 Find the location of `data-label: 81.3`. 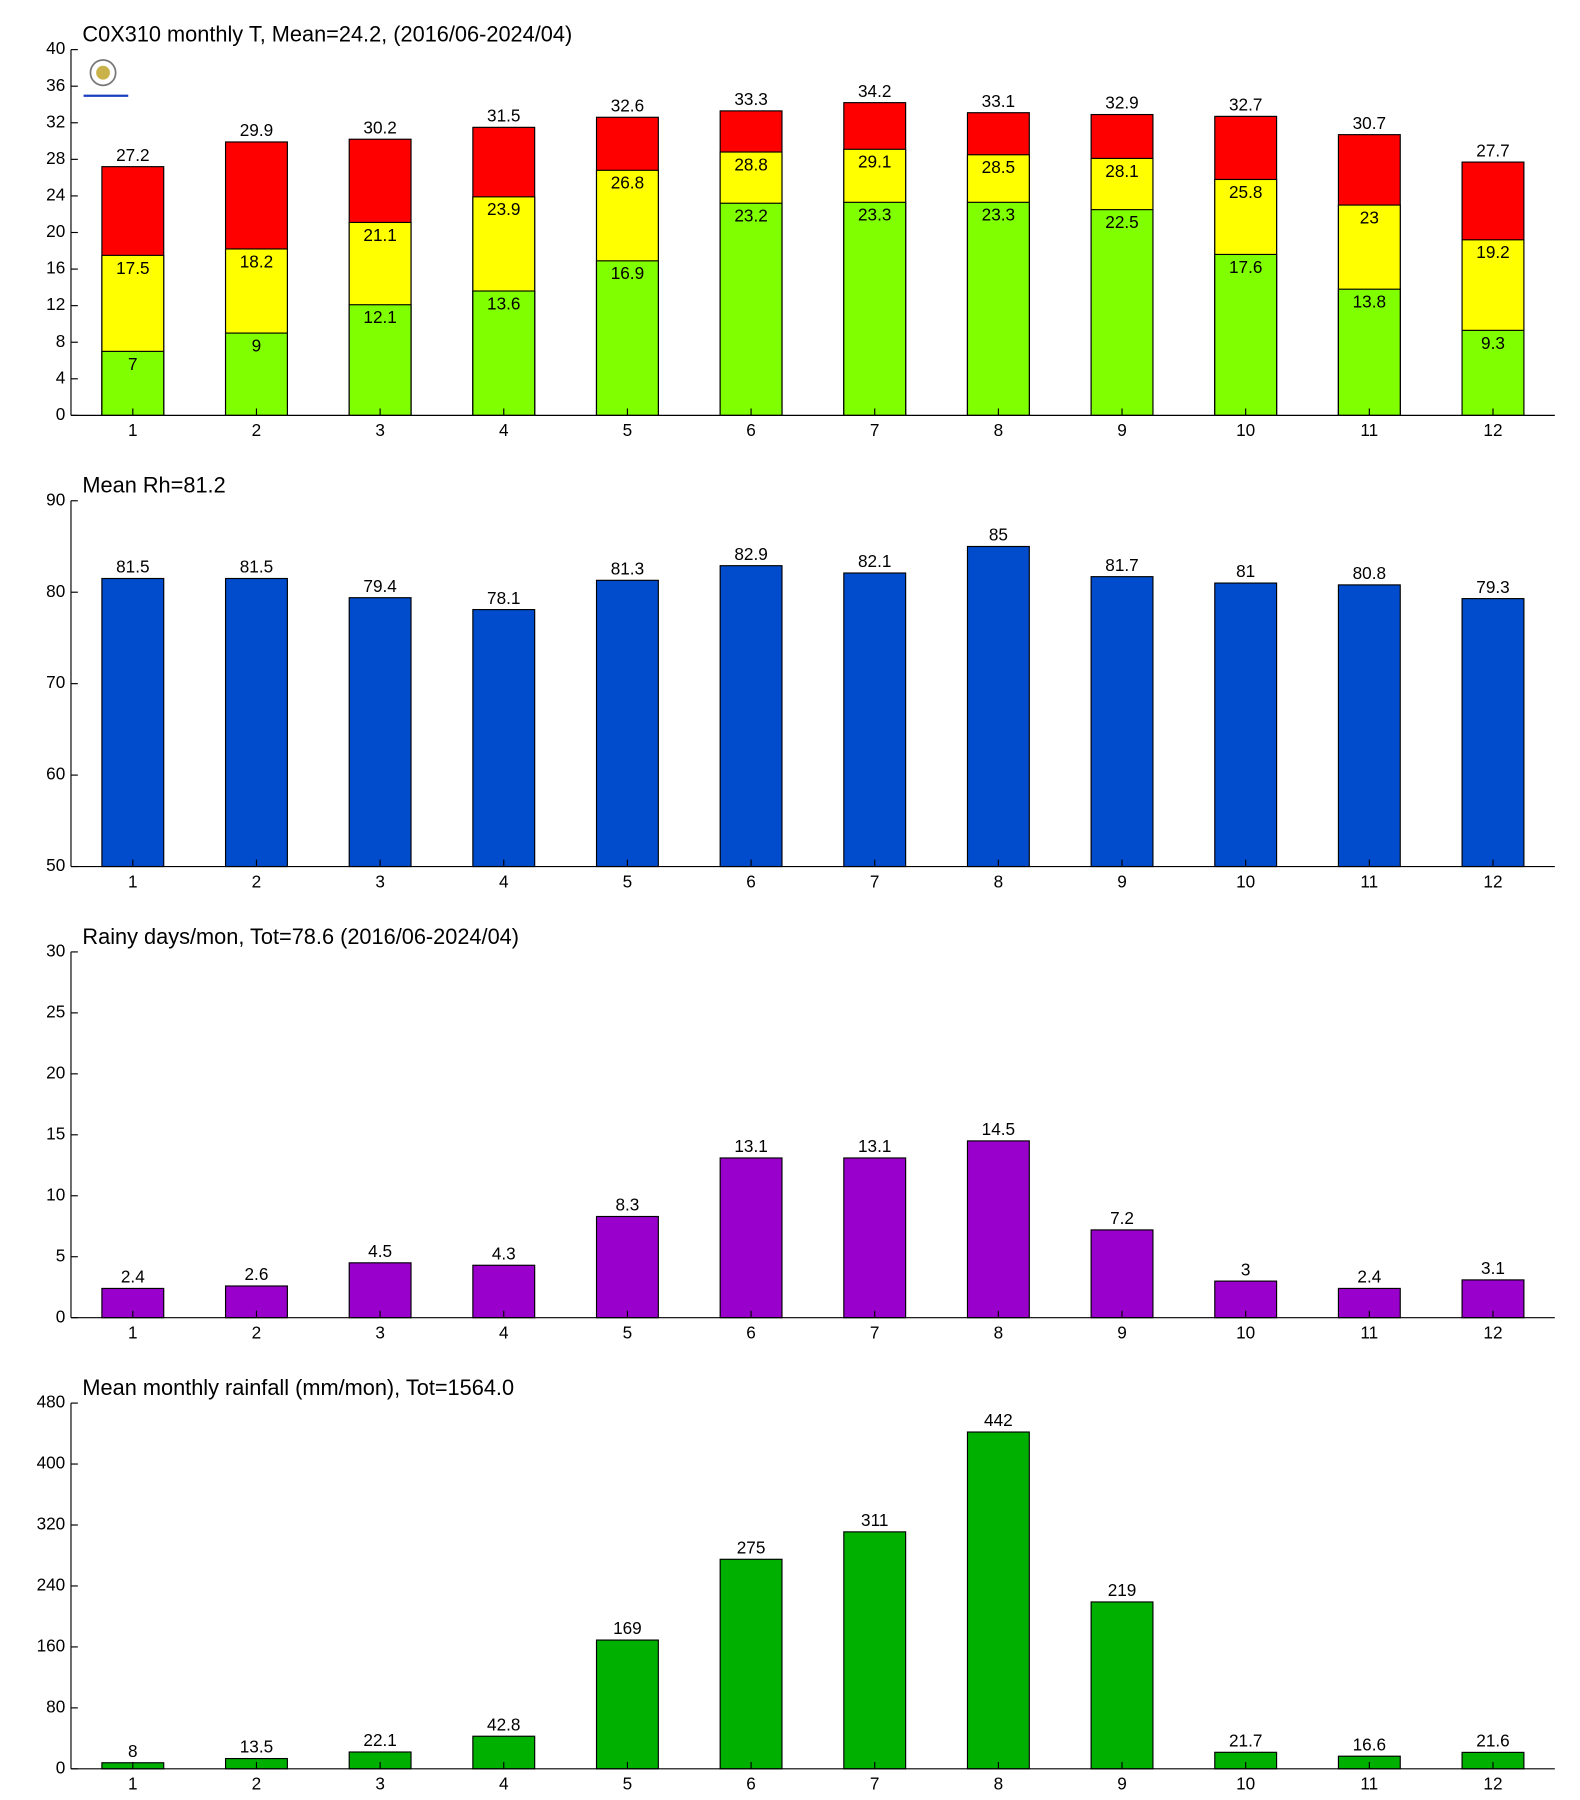

data-label: 81.3 is located at coordinates (627, 568).